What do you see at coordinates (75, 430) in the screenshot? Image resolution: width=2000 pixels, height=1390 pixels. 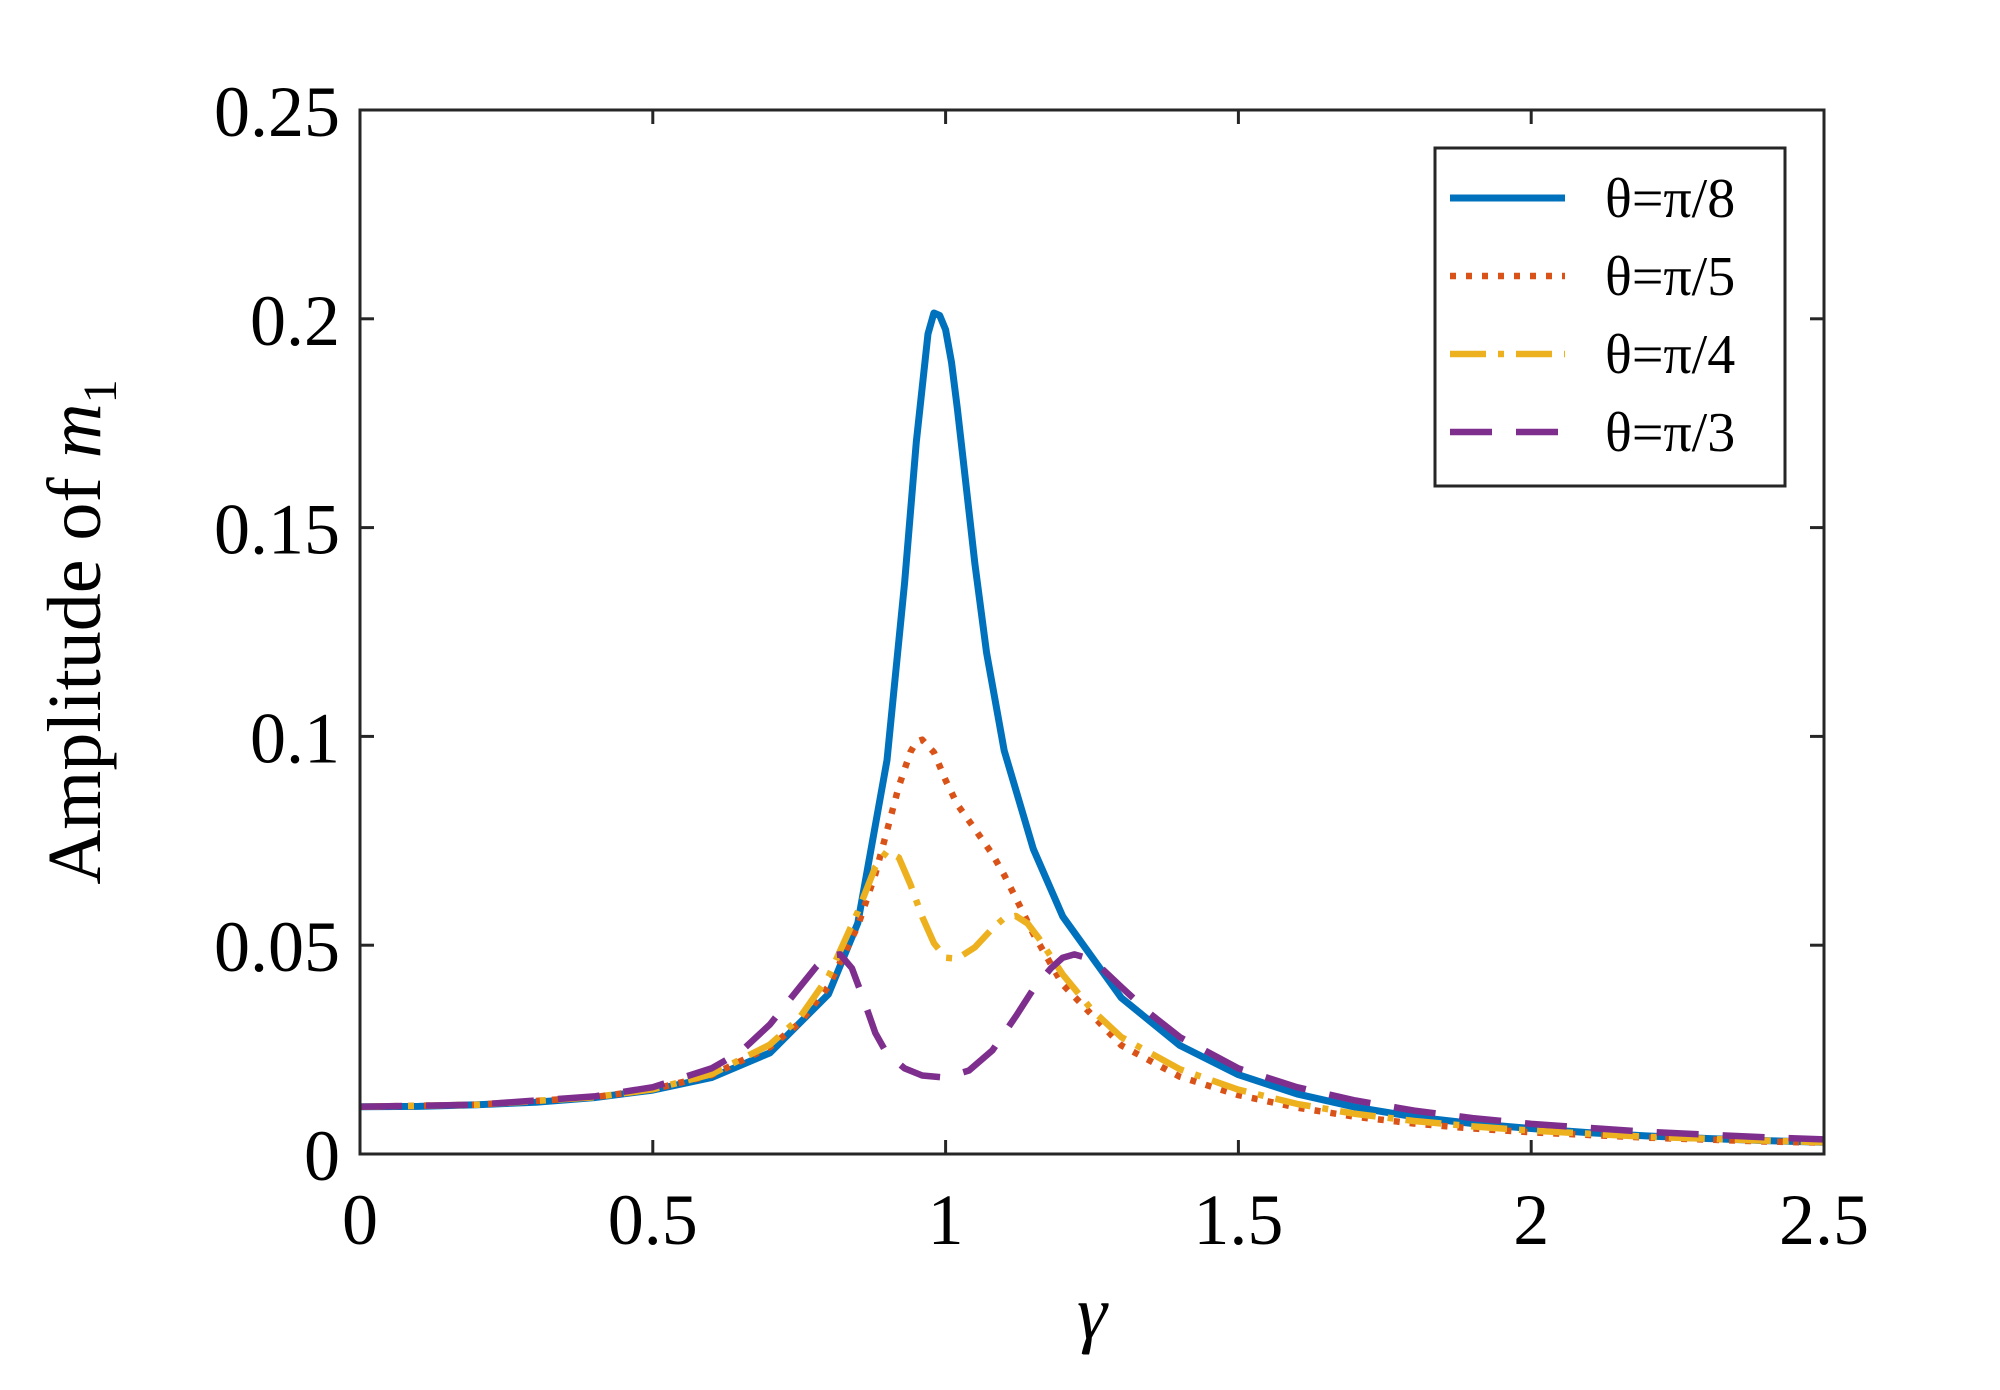 I see `y-axis-title-variable: m` at bounding box center [75, 430].